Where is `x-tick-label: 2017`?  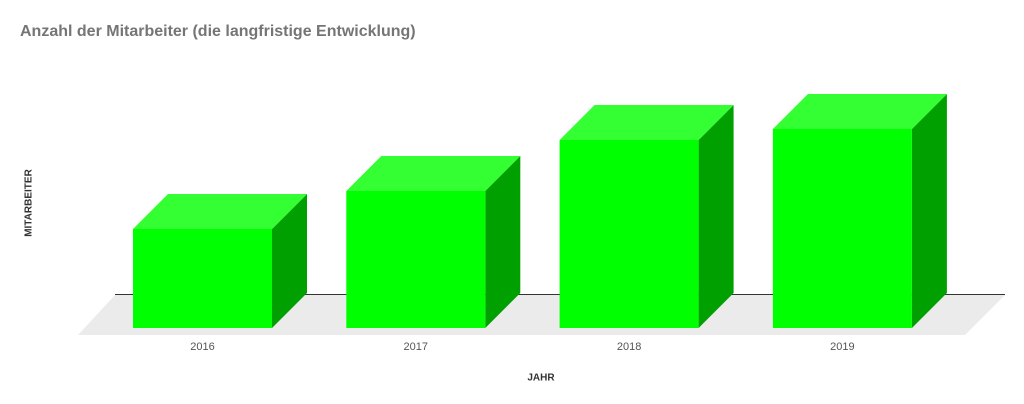
x-tick-label: 2017 is located at coordinates (416, 347).